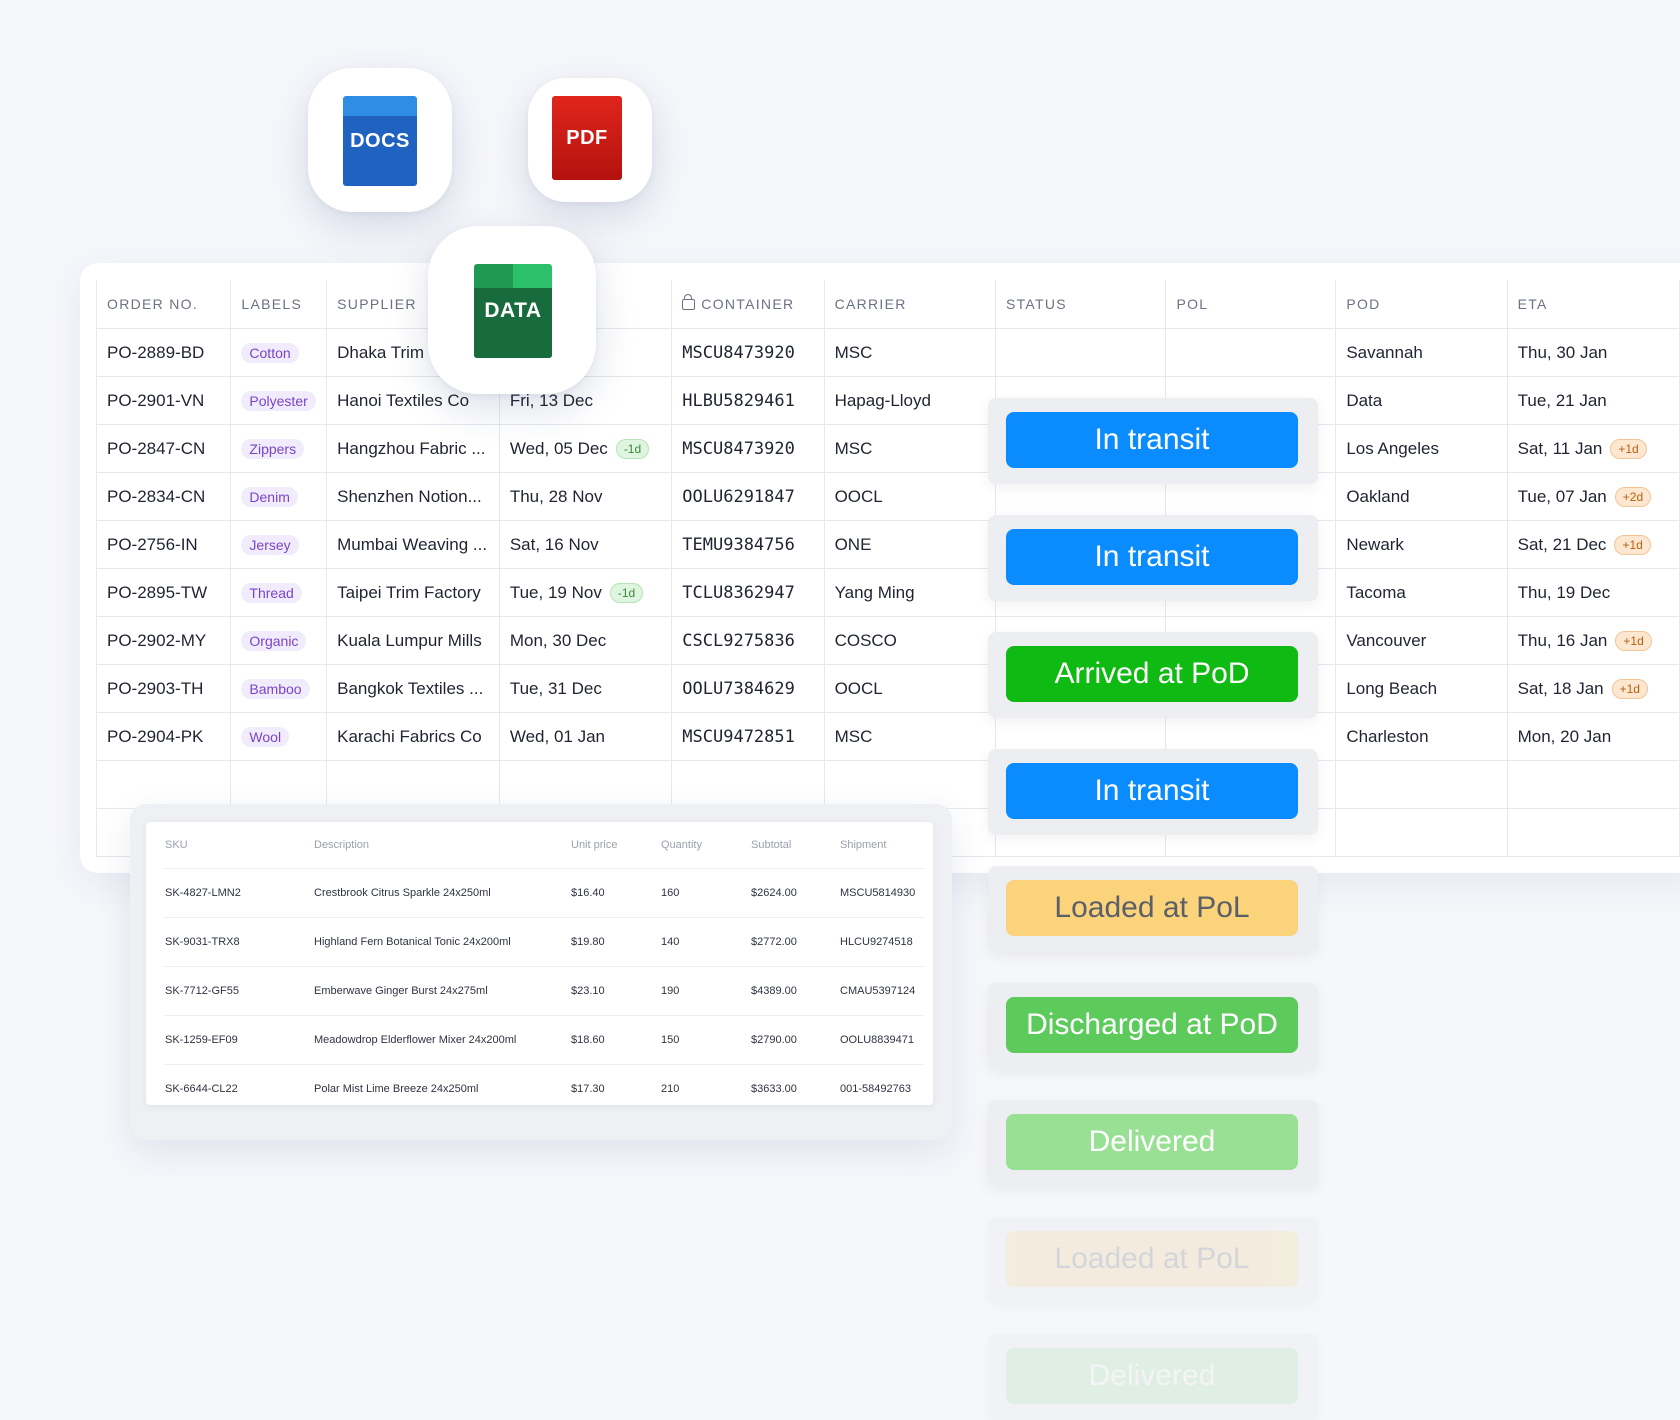  What do you see at coordinates (163, 448) in the screenshot?
I see `order-number: PO-2847-CN` at bounding box center [163, 448].